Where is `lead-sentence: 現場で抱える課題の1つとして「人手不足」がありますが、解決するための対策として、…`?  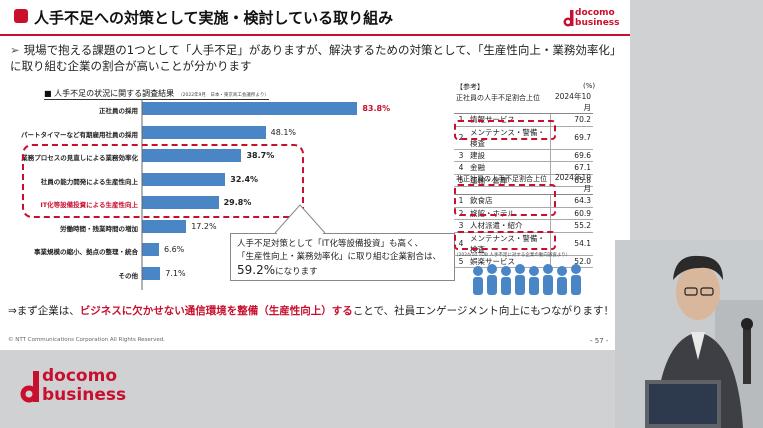
lead-sentence: 現場で抱える課題の1つとして「人手不足」がありますが、解決するための対策として、… is located at coordinates (313, 58).